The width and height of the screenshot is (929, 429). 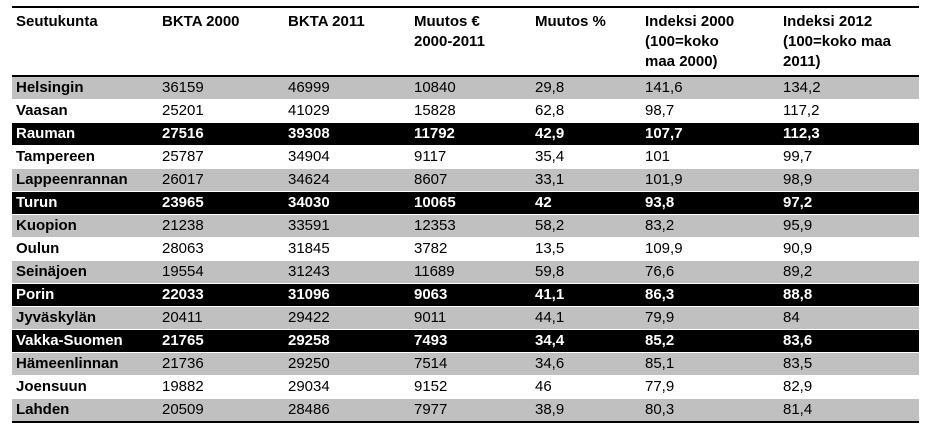 What do you see at coordinates (309, 248) in the screenshot?
I see `cell-bkta-2011: 31845` at bounding box center [309, 248].